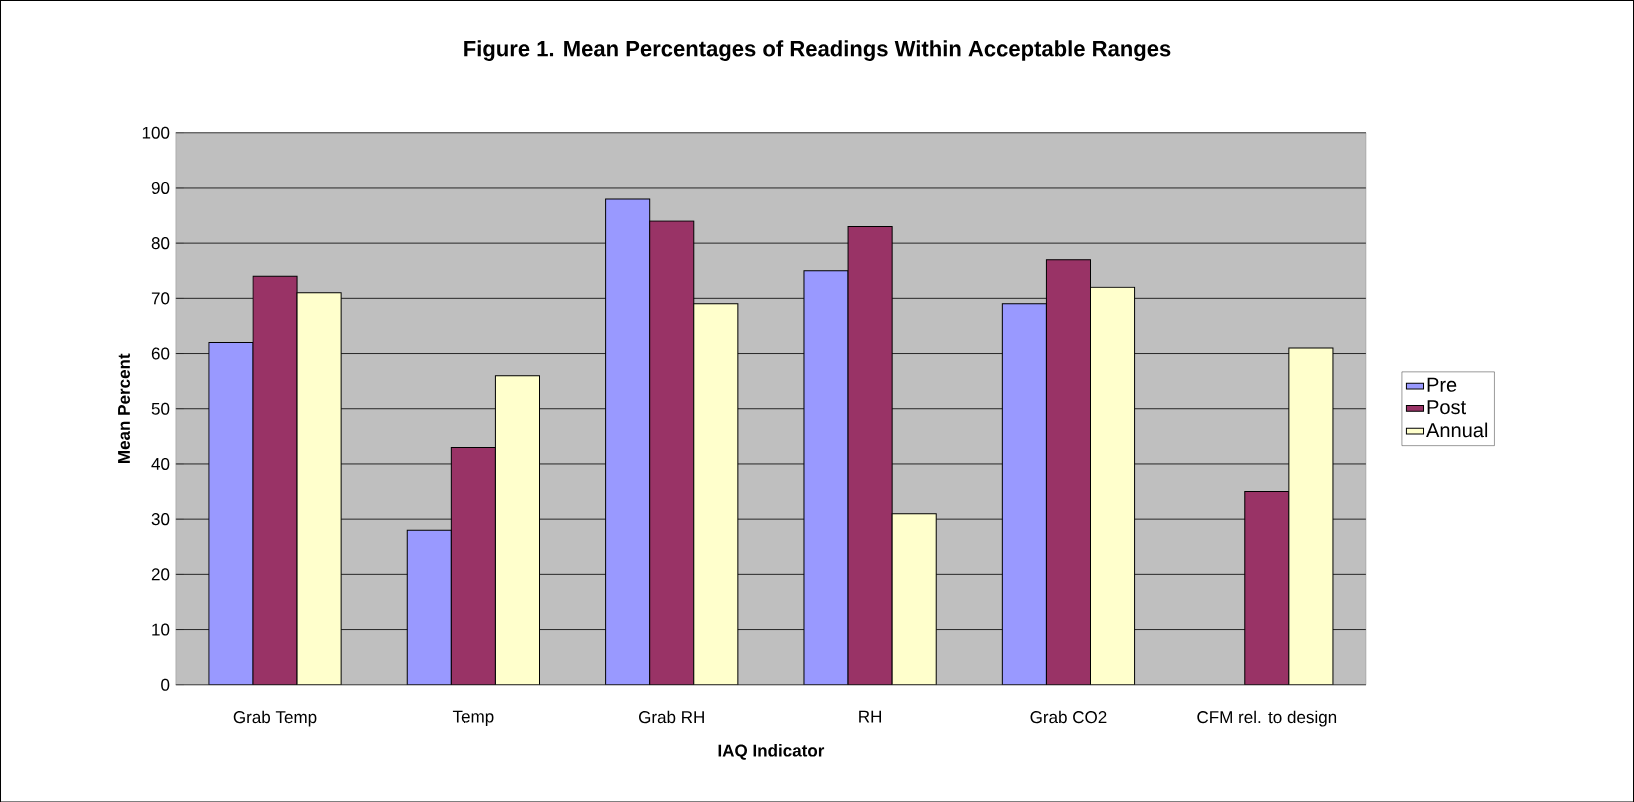  I want to click on y-tick-label: 30, so click(160, 518).